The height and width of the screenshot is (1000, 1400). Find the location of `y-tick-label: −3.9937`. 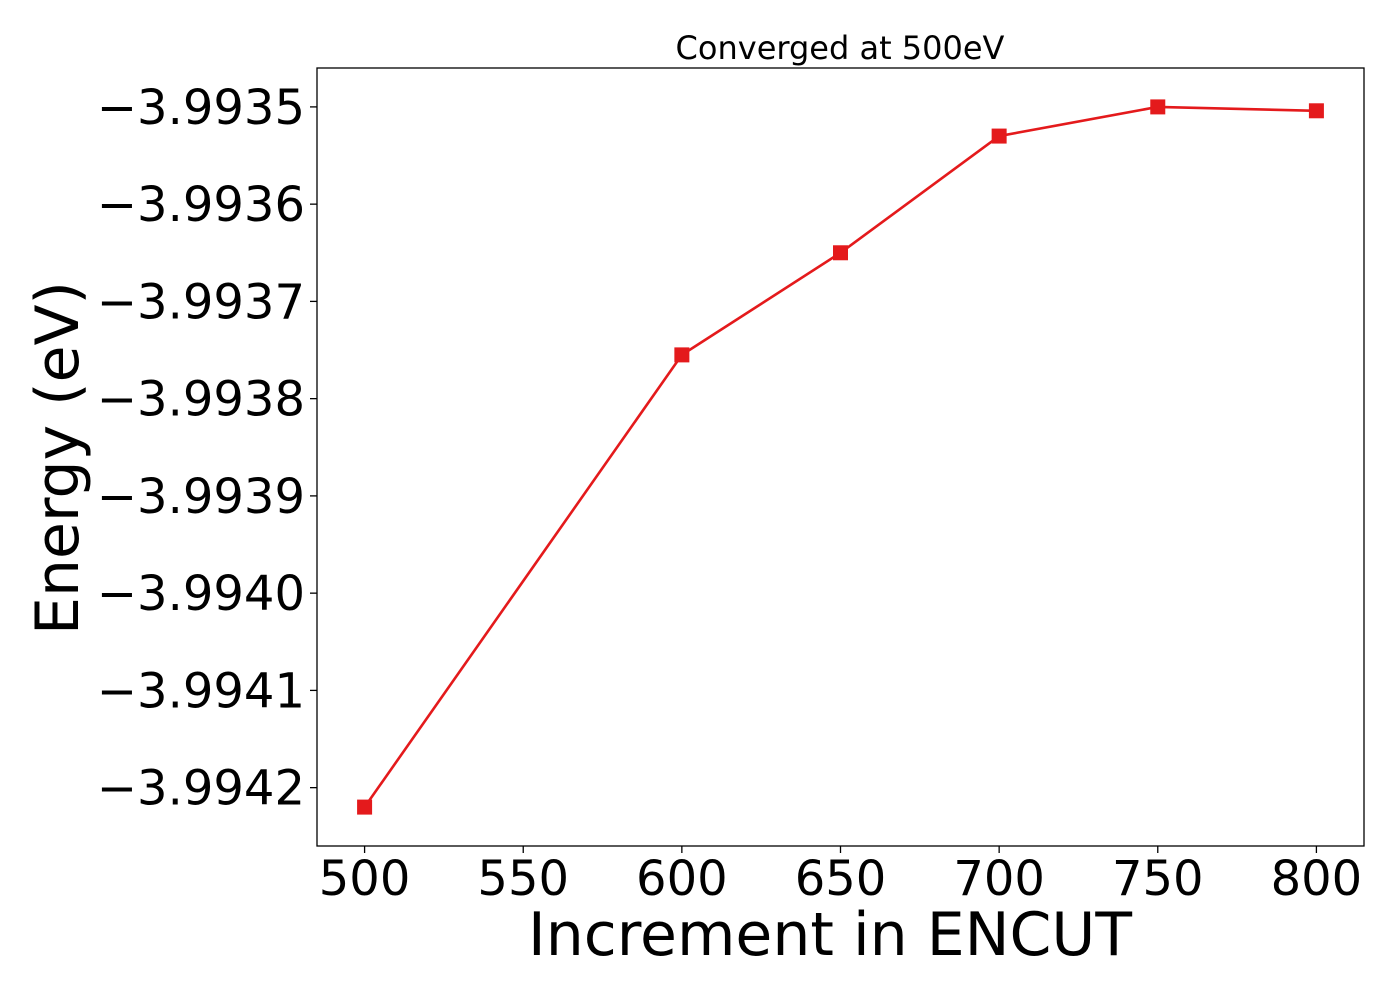

y-tick-label: −3.9937 is located at coordinates (201, 302).